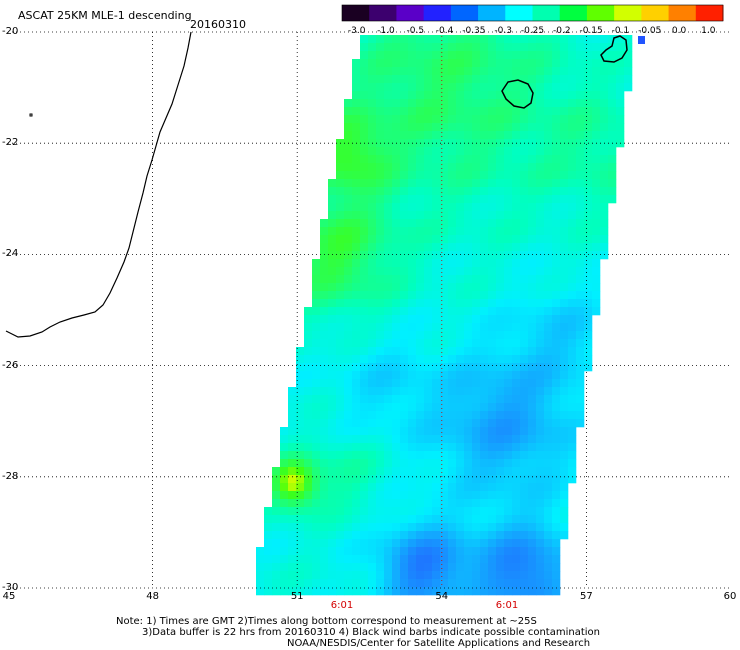 This screenshot has height=650, width=740. Describe the element at coordinates (562, 31) in the screenshot. I see `colorbar-tick: -0.2` at that location.